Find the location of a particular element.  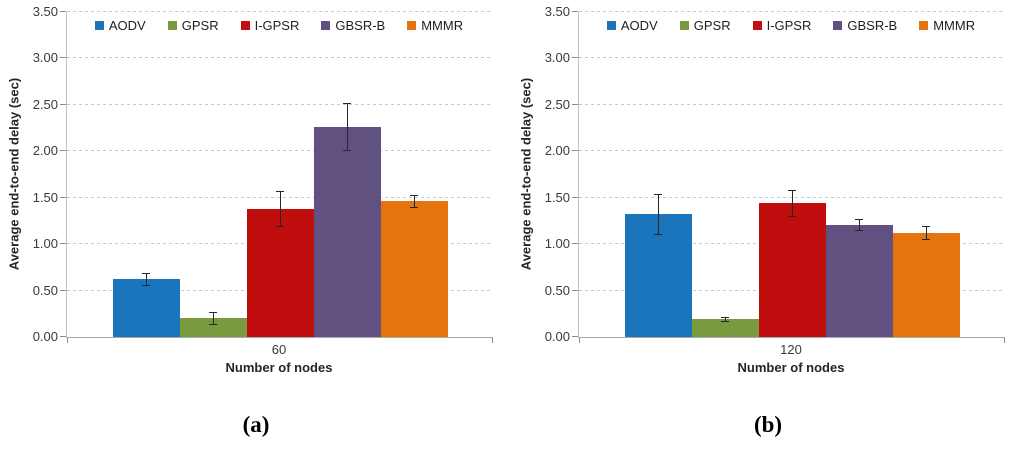

y-axis-tick-label: 0.00 is located at coordinates (45, 336).